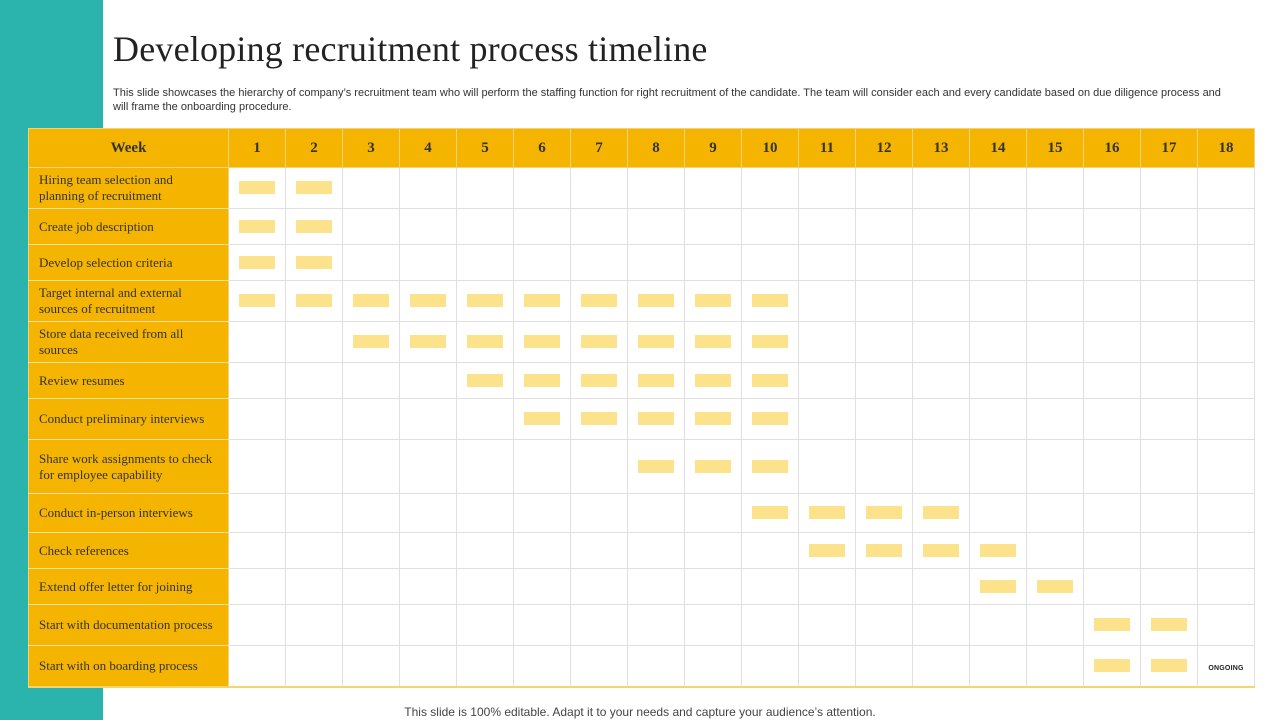 The image size is (1280, 720). What do you see at coordinates (128, 148) in the screenshot?
I see `week-header: Week` at bounding box center [128, 148].